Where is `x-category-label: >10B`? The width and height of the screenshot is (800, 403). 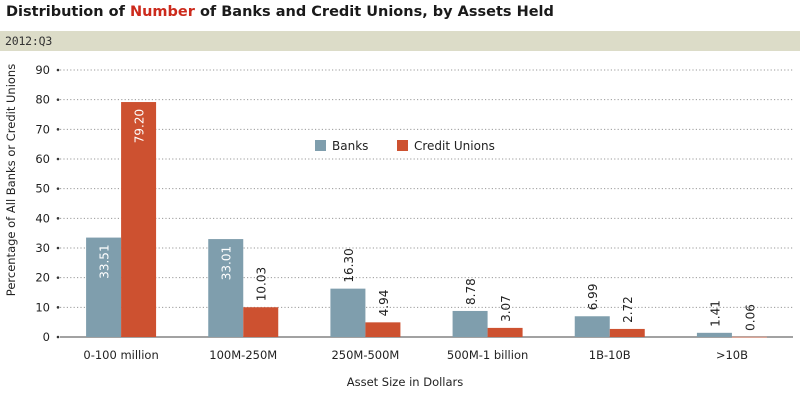 x-category-label: >10B is located at coordinates (732, 355).